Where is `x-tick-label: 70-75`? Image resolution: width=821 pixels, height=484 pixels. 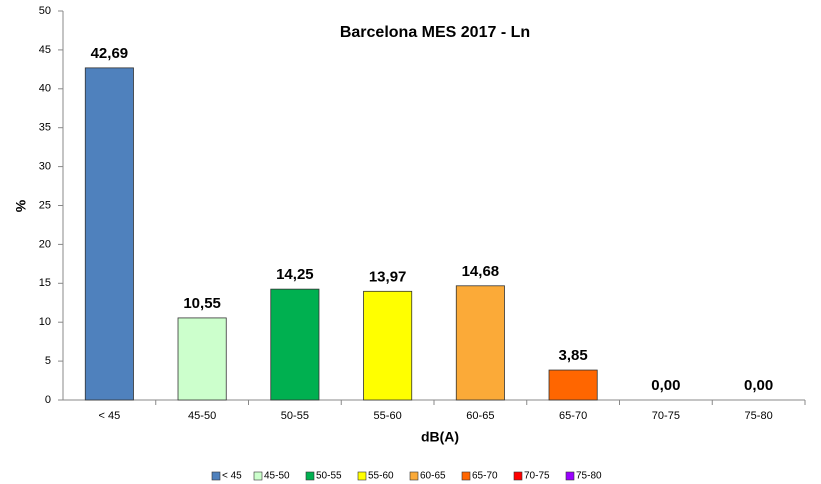 x-tick-label: 70-75 is located at coordinates (666, 416).